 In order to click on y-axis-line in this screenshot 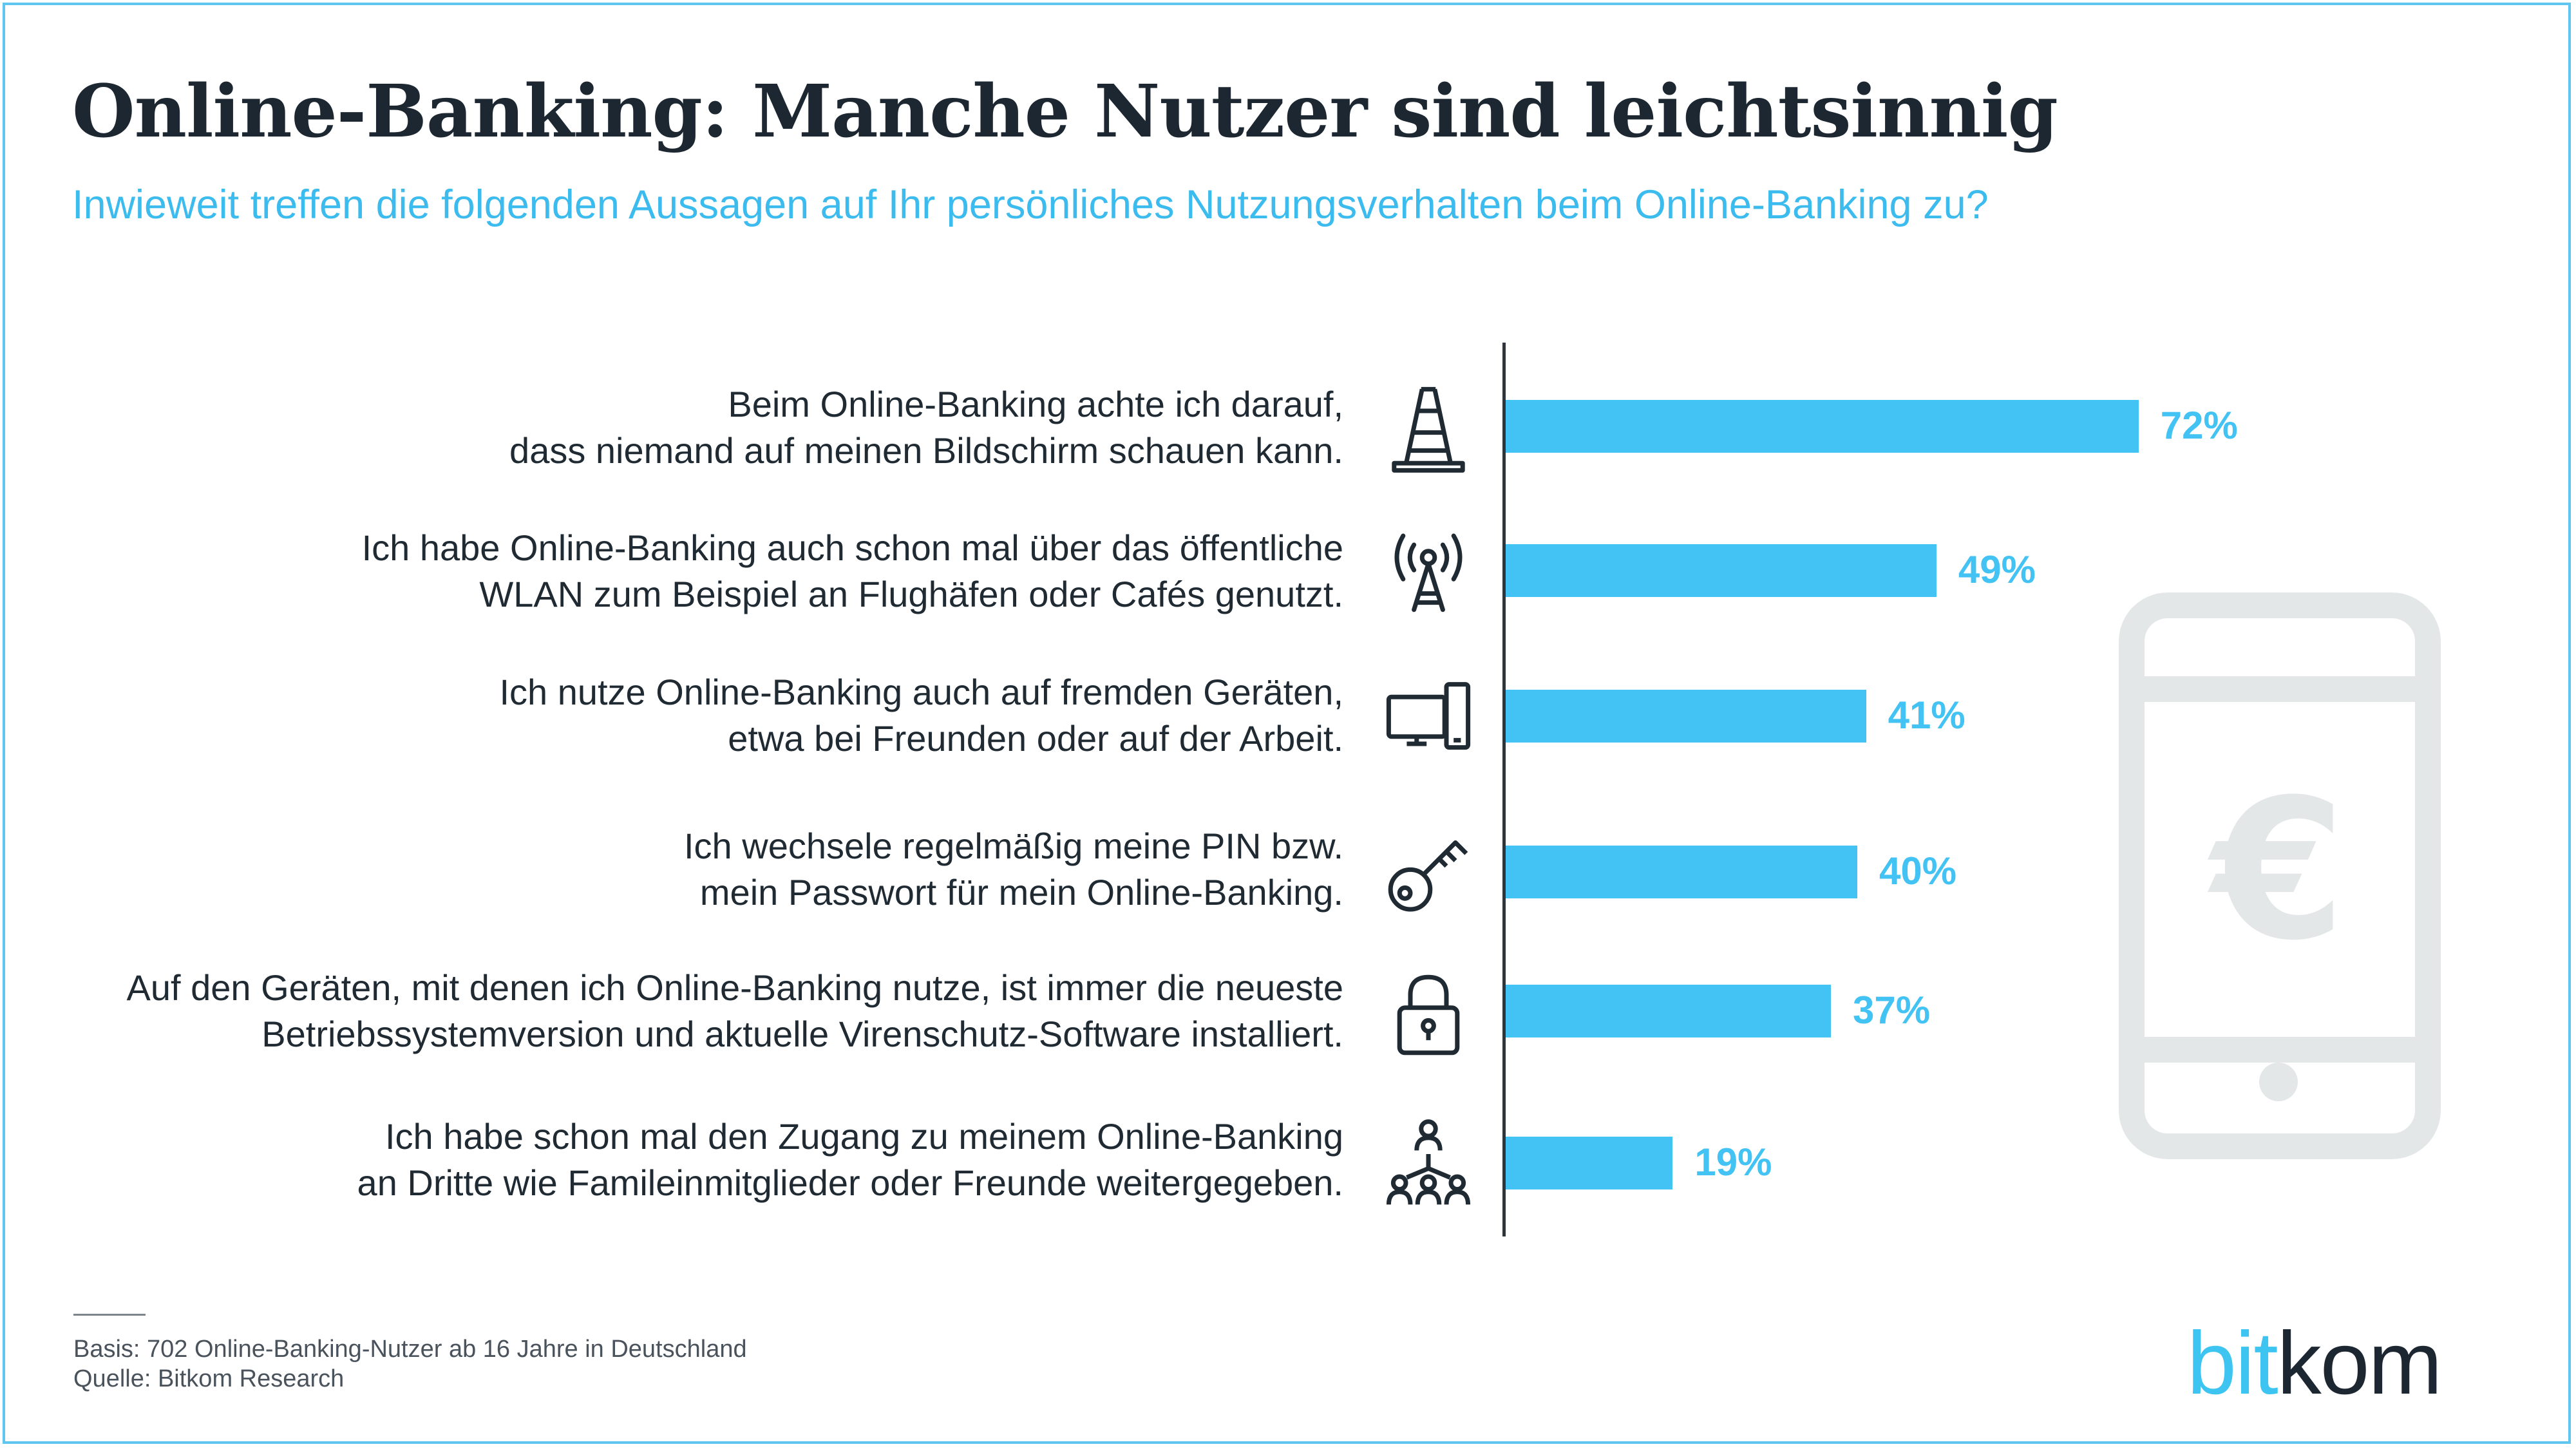, I will do `click(1504, 789)`.